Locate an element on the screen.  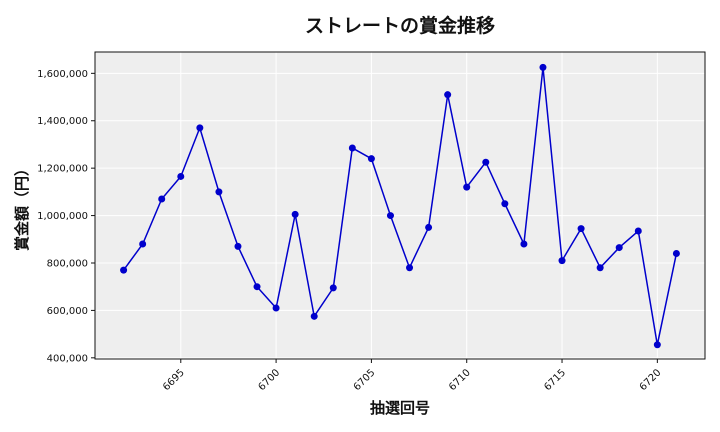
y-tick-label: 1,200,000 is located at coordinates (62, 169).